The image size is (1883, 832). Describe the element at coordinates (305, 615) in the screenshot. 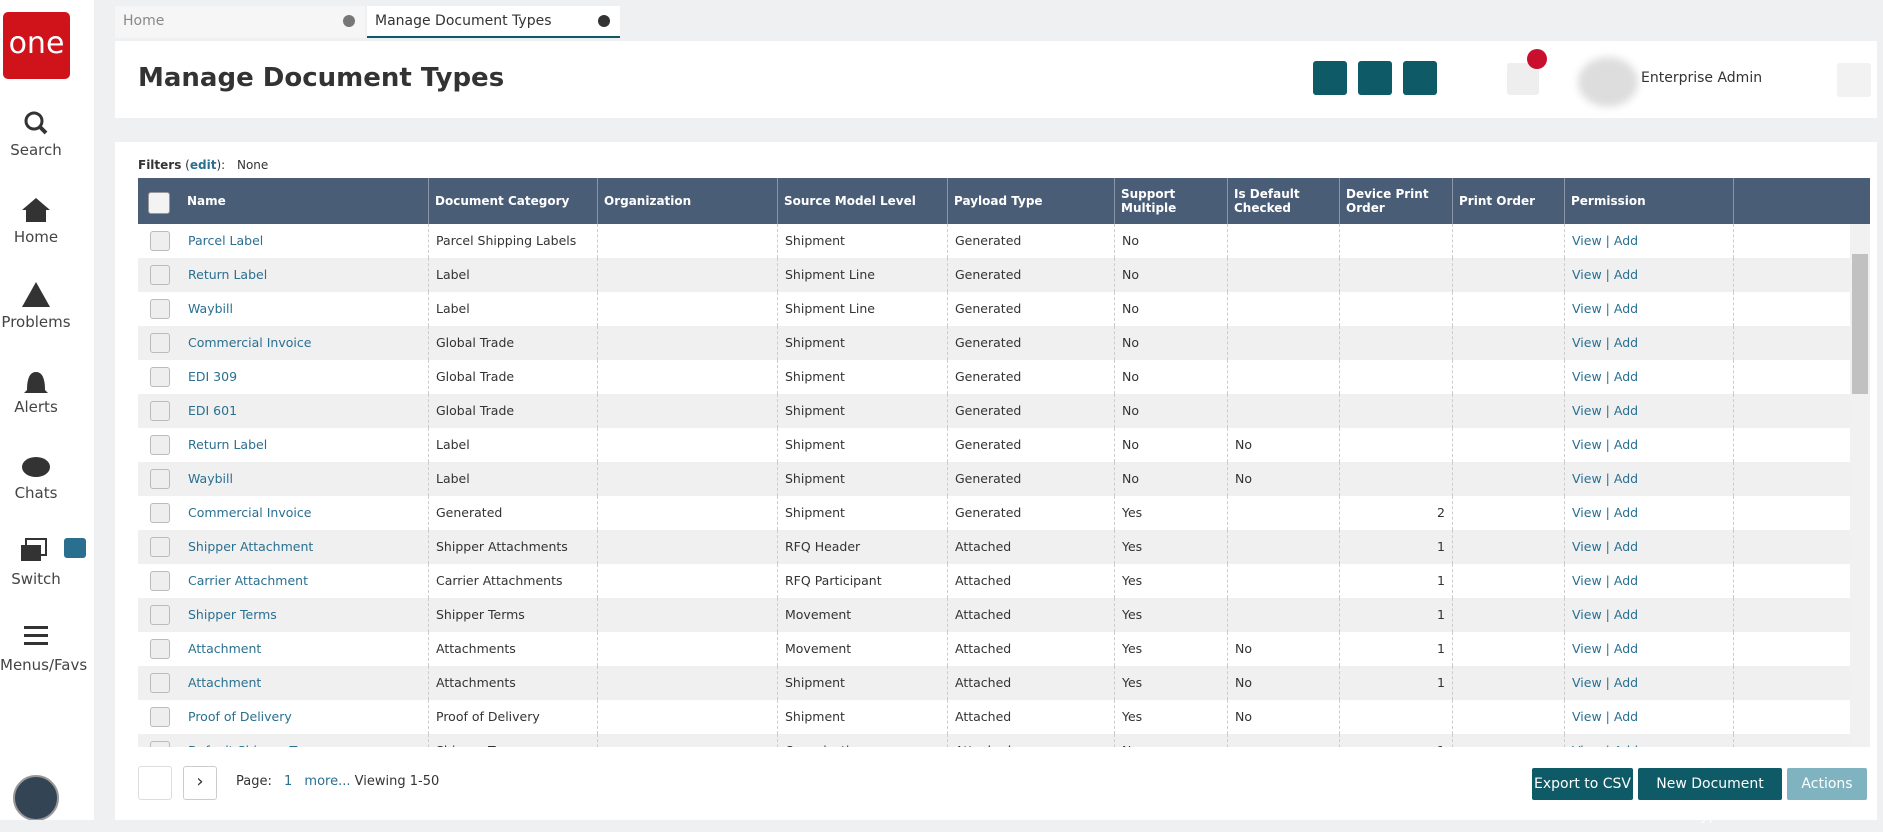

I see `row-name-link: Shipper Terms` at that location.